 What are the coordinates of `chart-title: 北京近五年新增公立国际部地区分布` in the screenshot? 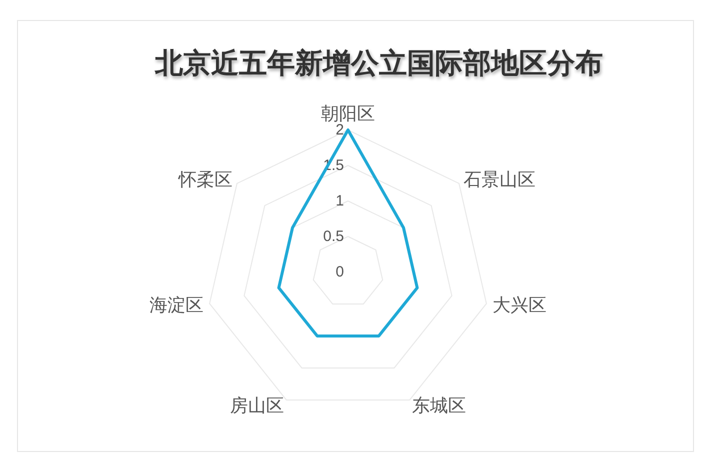 It's located at (378, 63).